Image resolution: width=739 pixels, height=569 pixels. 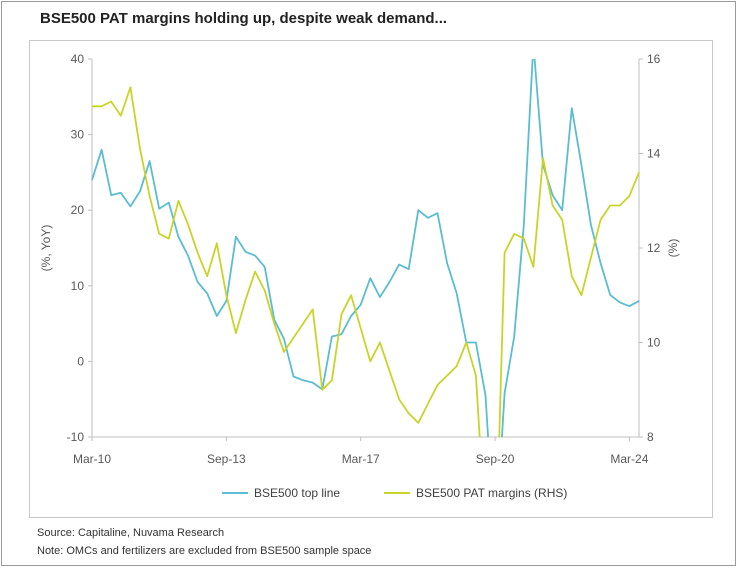 What do you see at coordinates (78, 210) in the screenshot?
I see `left-tick-label: 20` at bounding box center [78, 210].